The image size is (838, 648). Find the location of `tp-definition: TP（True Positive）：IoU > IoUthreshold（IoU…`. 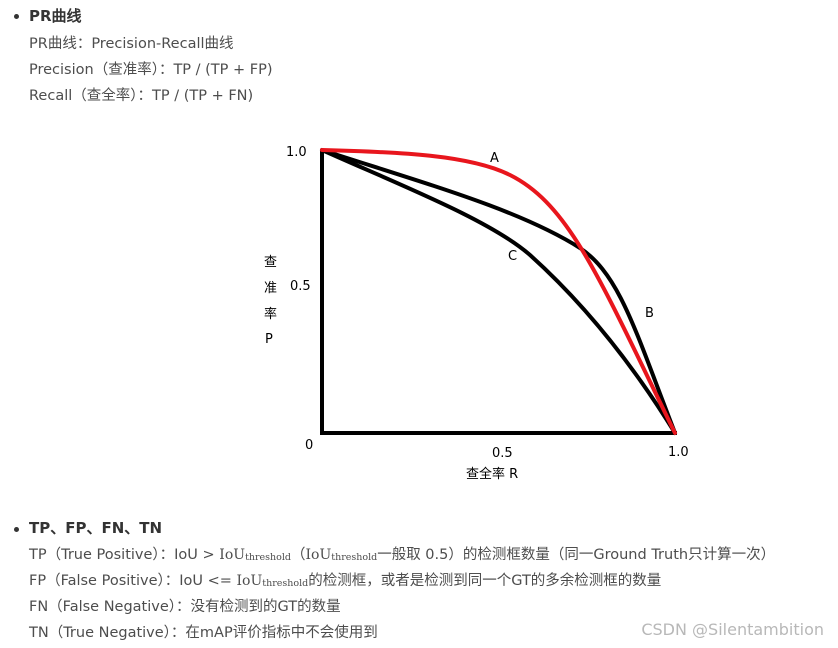

tp-definition: TP（True Positive）：IoU > IoUthreshold（IoU… is located at coordinates (402, 553).